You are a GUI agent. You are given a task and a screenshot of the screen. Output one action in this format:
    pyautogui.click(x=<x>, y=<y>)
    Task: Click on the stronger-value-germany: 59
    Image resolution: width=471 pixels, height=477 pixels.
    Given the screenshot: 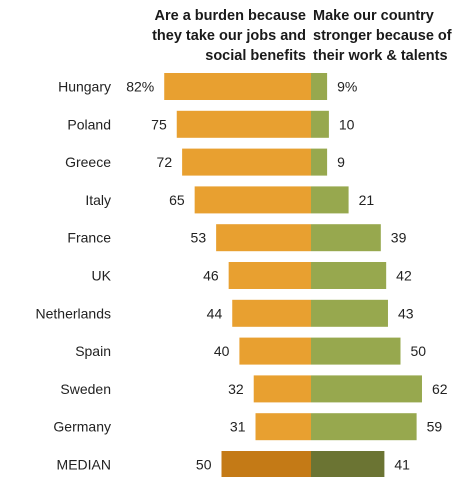 What is the action you would take?
    pyautogui.click(x=435, y=427)
    